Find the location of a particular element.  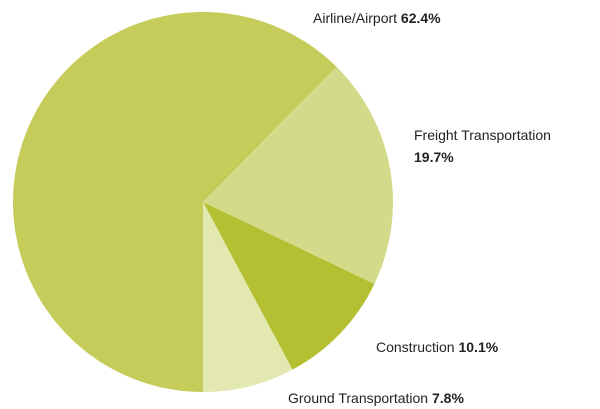

slice-label: Construction 10.1% is located at coordinates (437, 347).